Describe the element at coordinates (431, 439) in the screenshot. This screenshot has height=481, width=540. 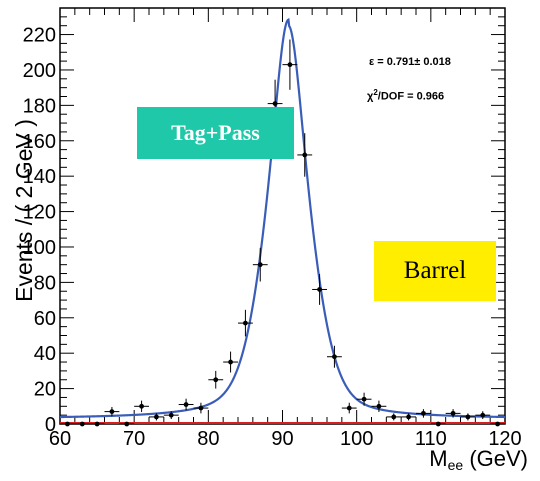
I see `x-tick-label: 110` at that location.